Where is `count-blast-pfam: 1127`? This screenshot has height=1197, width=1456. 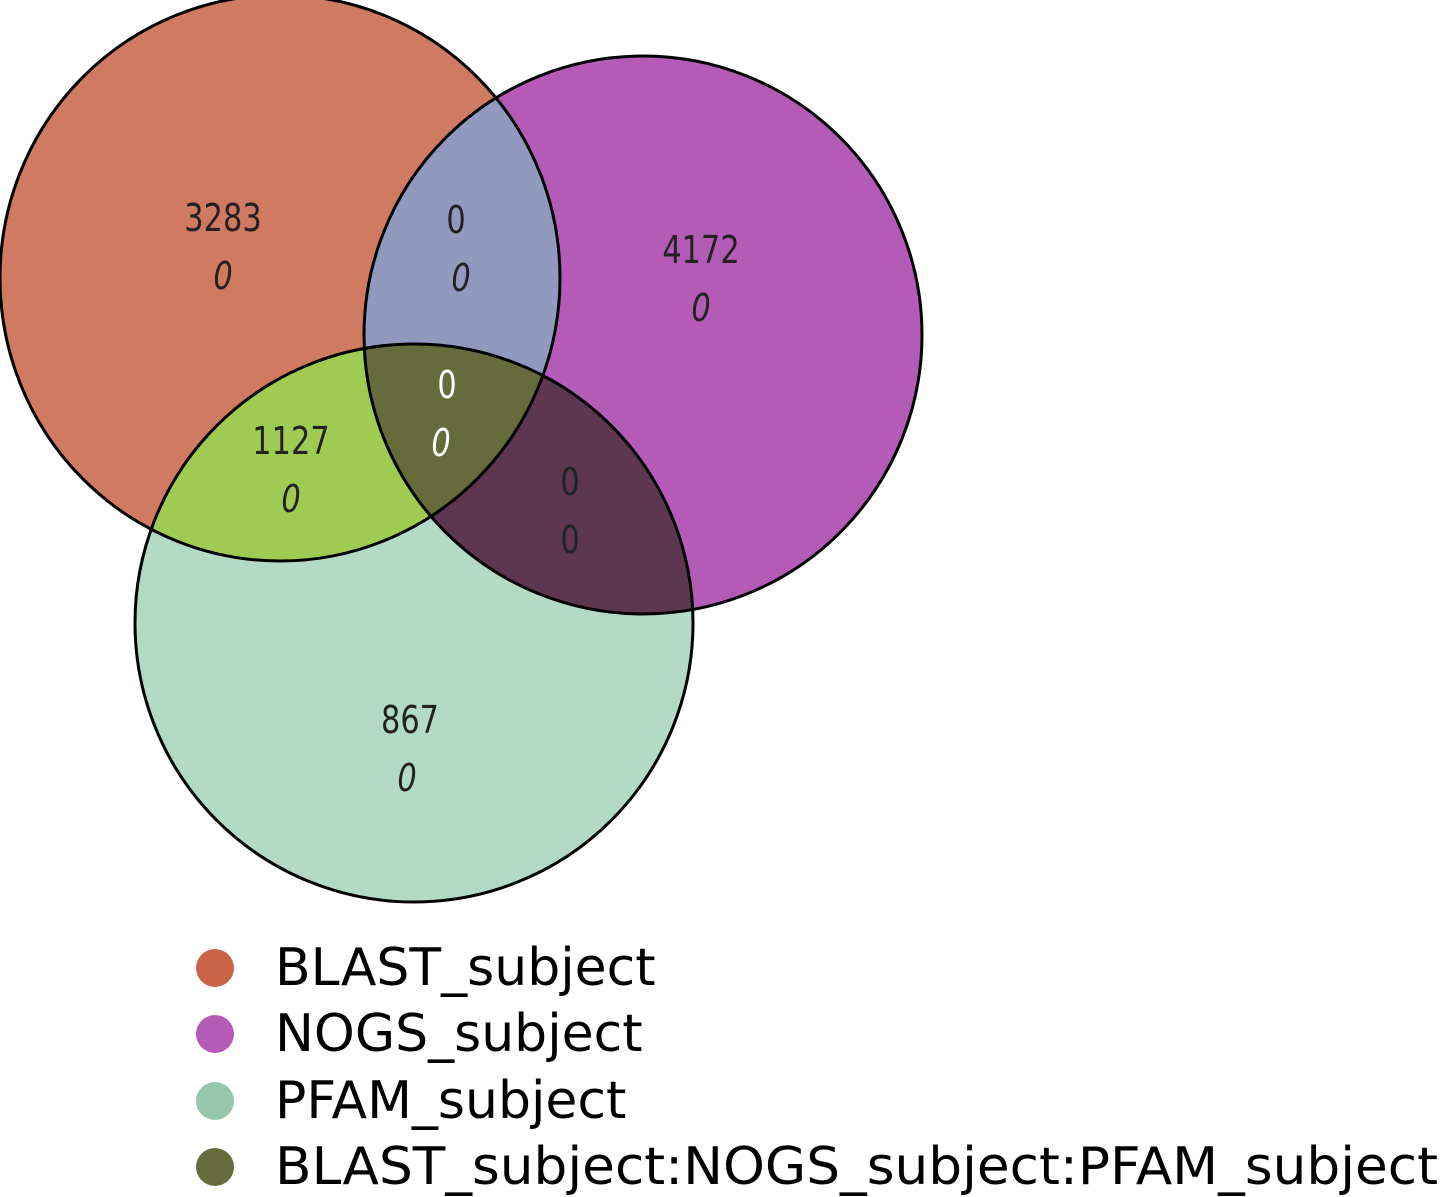
count-blast-pfam: 1127 is located at coordinates (290, 442).